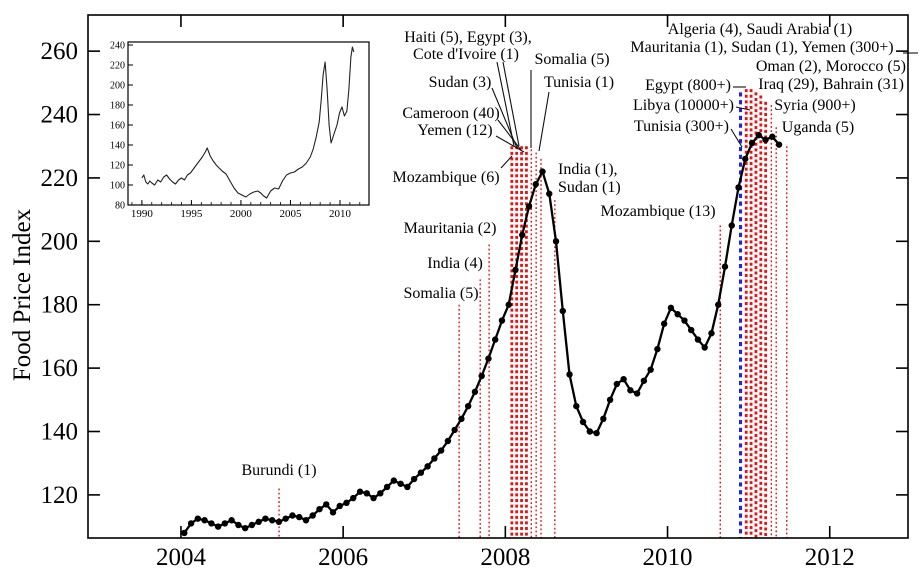 The image size is (924, 578). I want to click on annotation-label: Haiti (5), Egypt (3),, so click(468, 37).